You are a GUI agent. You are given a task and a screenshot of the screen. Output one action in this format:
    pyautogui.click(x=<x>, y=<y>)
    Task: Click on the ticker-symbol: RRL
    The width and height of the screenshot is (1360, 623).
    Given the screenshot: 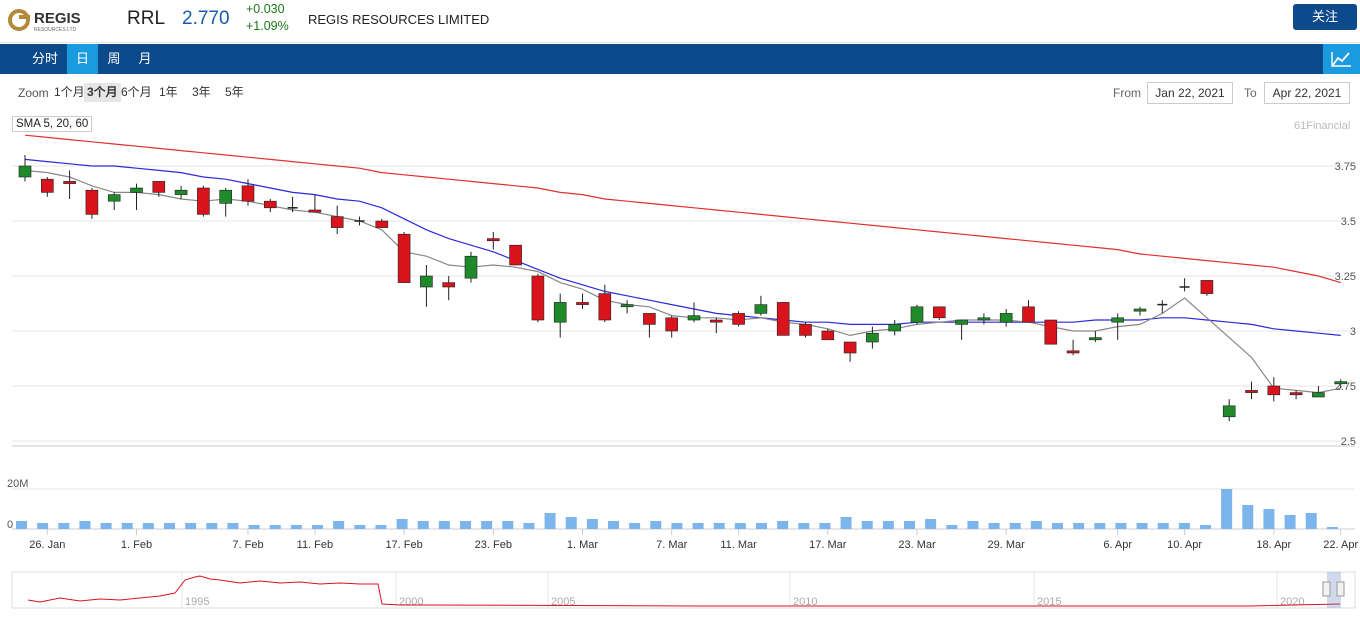 What is the action you would take?
    pyautogui.click(x=146, y=18)
    